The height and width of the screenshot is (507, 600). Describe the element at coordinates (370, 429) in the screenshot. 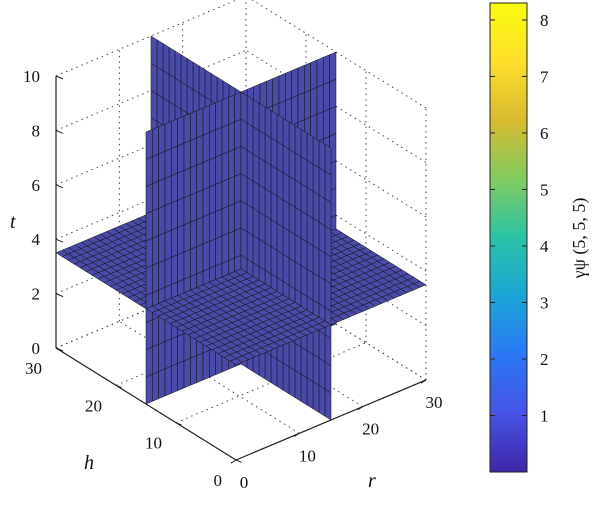

I see `x-tick-label: 20` at that location.